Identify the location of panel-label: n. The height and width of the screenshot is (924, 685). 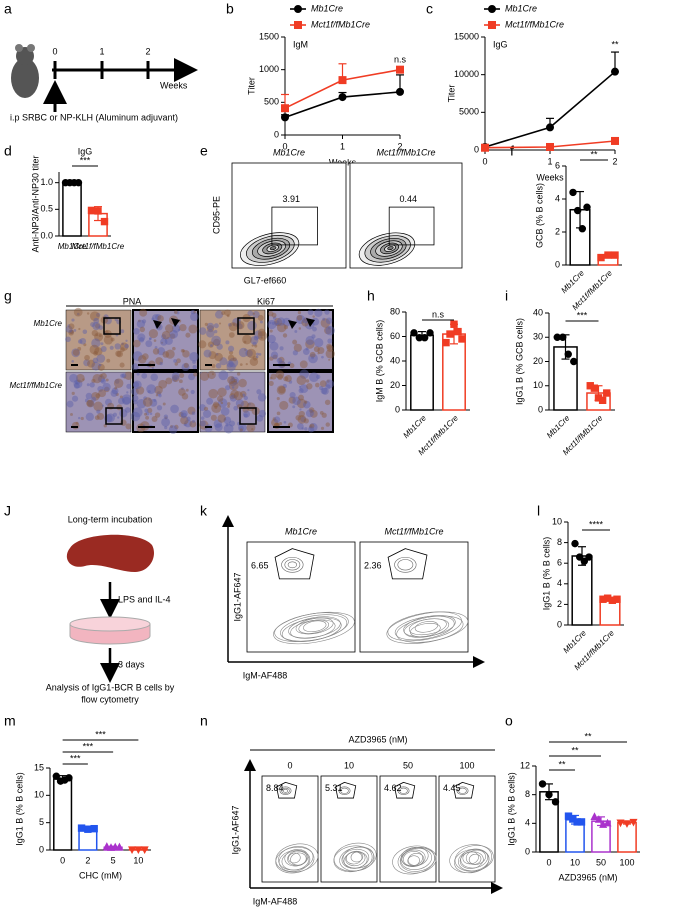
(204, 721).